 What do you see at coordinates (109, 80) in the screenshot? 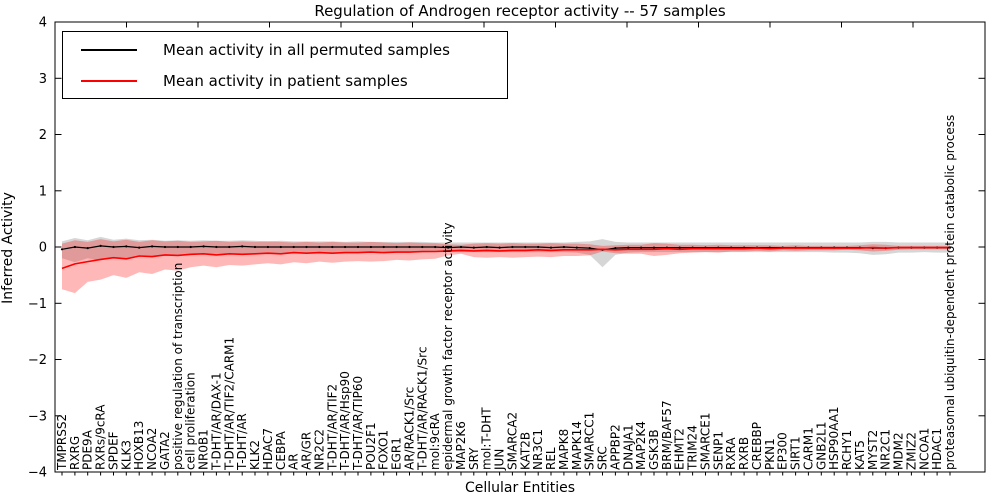
I see `legend-line-sample-patient` at bounding box center [109, 80].